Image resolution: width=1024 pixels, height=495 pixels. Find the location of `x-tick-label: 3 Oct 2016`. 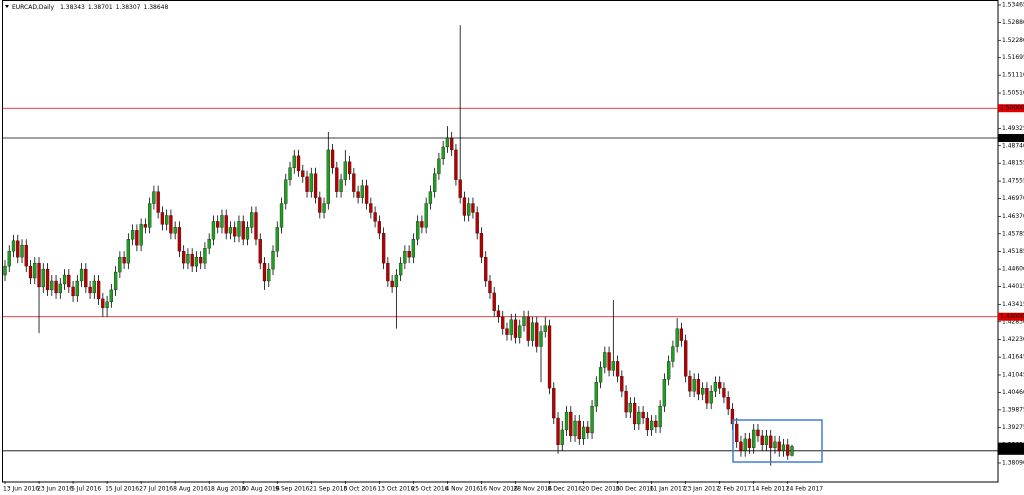

x-tick-label: 3 Oct 2016 is located at coordinates (359, 489).